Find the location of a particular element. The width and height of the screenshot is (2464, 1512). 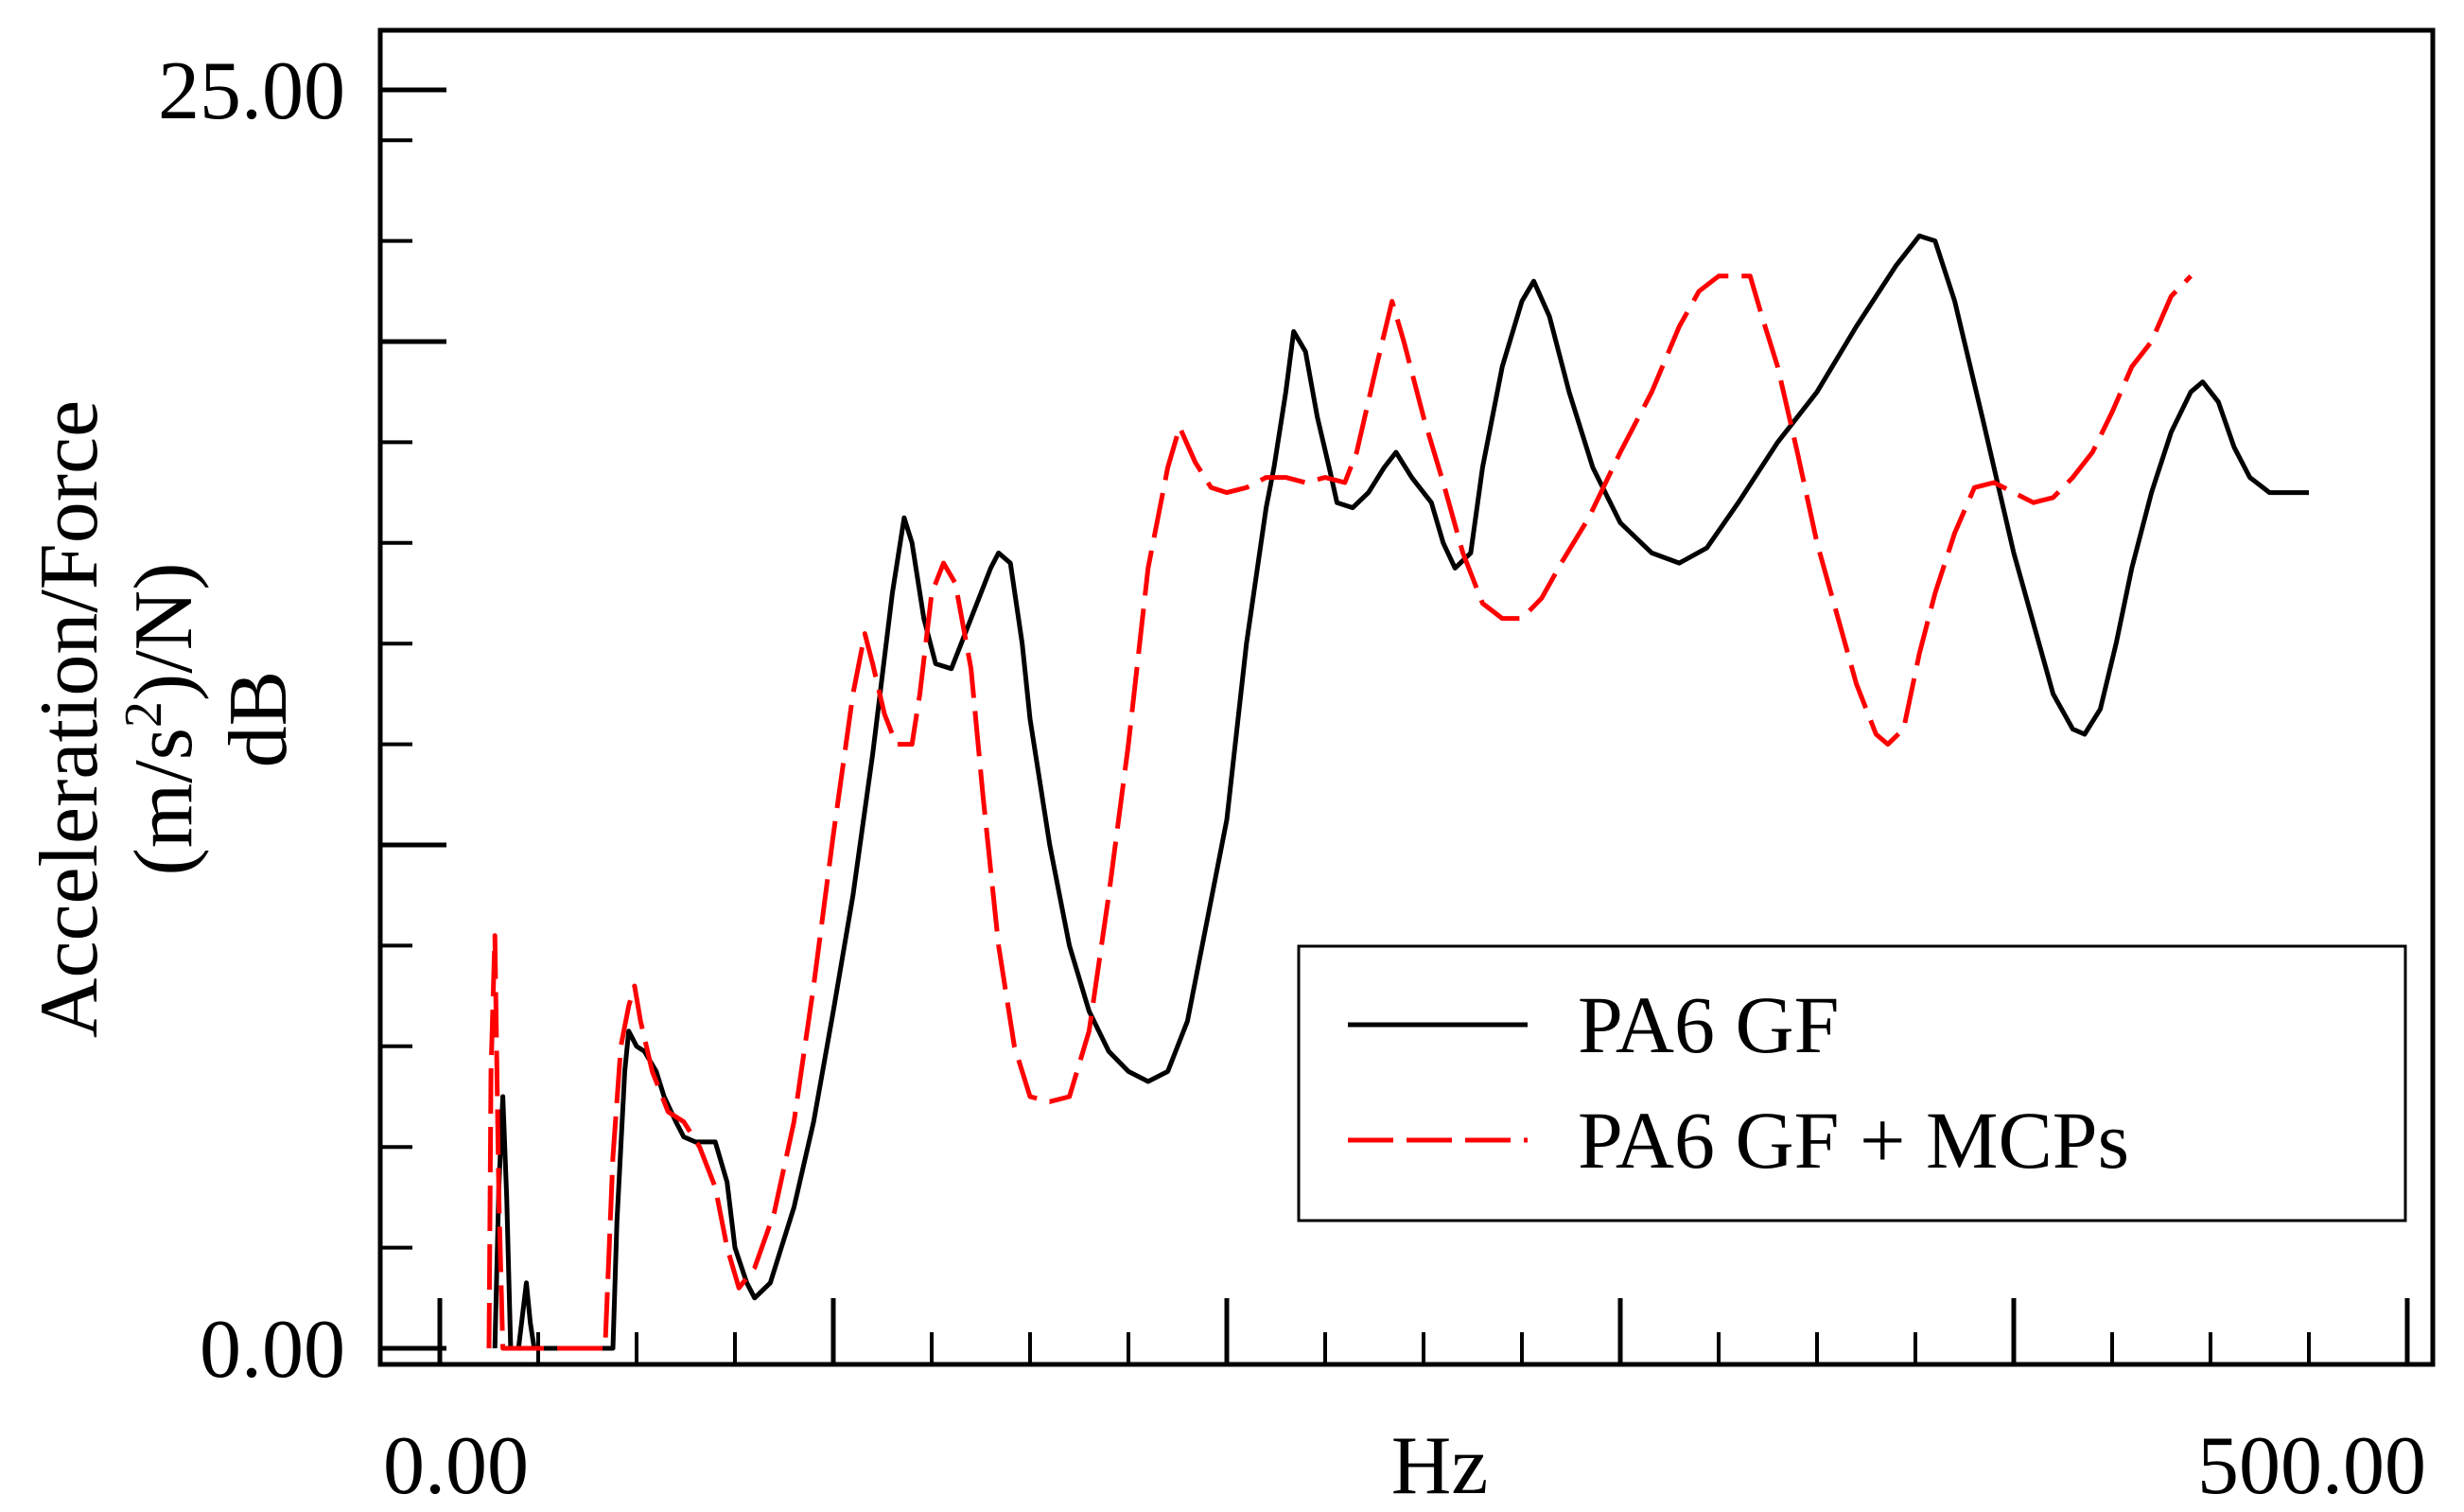

y-tick-label: 0.00 is located at coordinates (272, 1350).